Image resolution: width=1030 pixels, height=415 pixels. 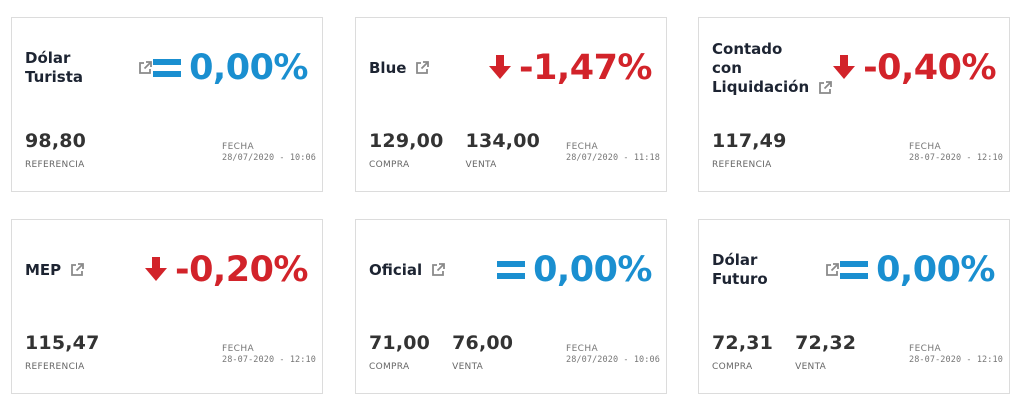 I want to click on card-header: Oficial 0,00%, so click(x=510, y=270).